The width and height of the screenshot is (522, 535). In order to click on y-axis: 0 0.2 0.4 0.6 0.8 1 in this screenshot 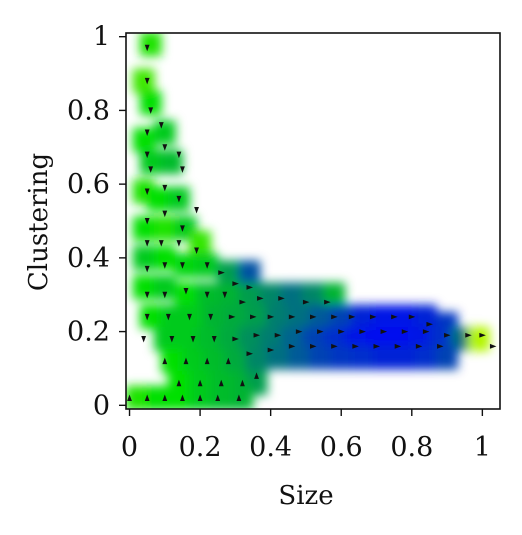, I will do `click(96, 221)`.